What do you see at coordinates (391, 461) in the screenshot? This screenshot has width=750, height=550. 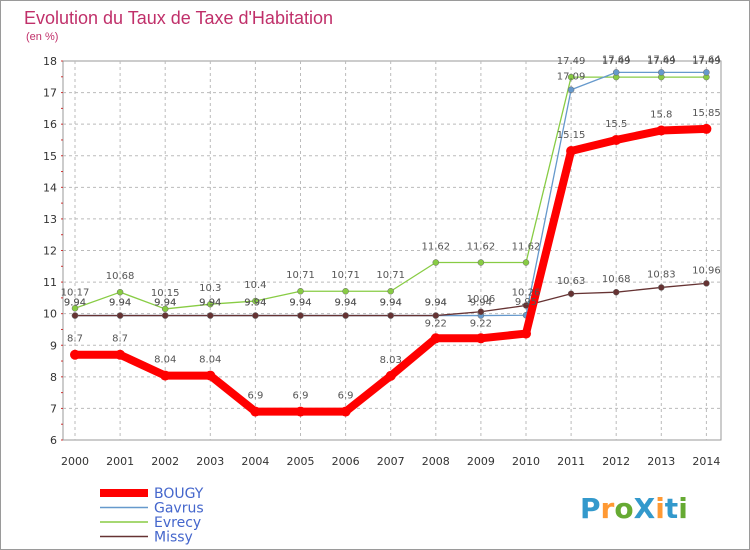 I see `x-tick-label: 2007` at bounding box center [391, 461].